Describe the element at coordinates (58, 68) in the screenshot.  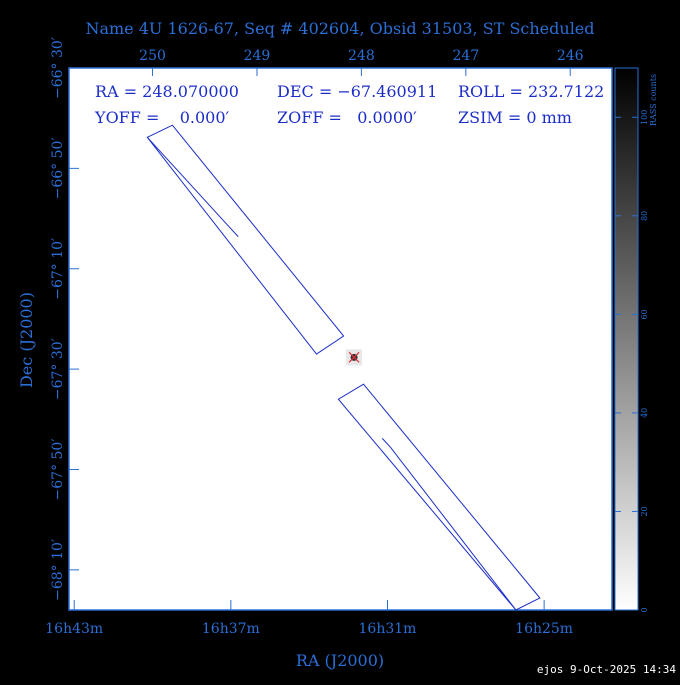
I see `y-tick-label-0: −66° 30′` at that location.